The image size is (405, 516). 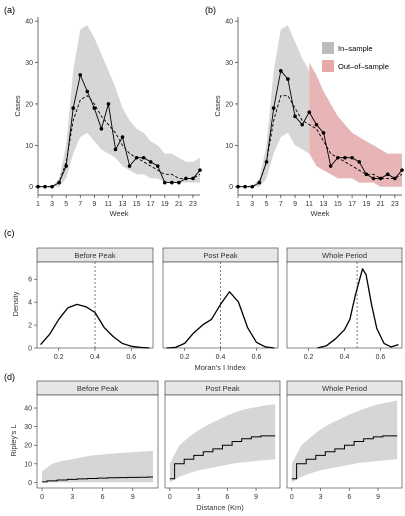 I want to click on c-facet-1-x-tick-label: 0.4, so click(x=95, y=357).